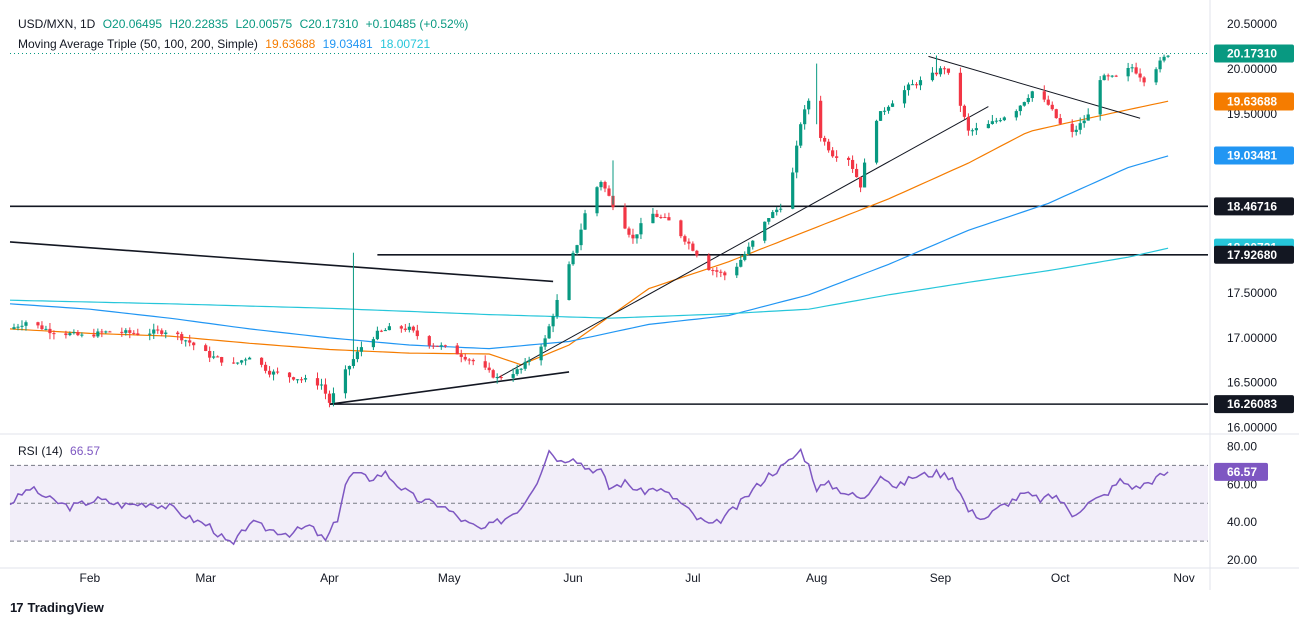 This screenshot has width=1299, height=627. Describe the element at coordinates (61, 451) in the screenshot. I see `rsi-legend: RSI (14) 66.57` at that location.